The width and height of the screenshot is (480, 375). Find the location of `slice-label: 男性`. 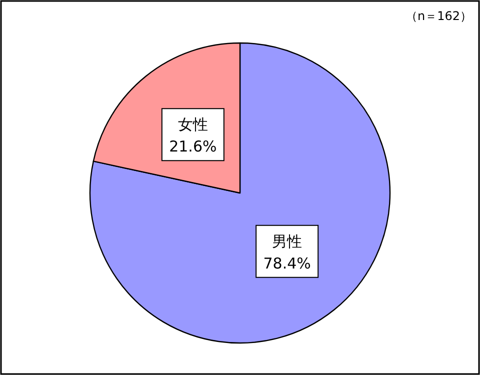

slice-label: 男性 is located at coordinates (287, 241).